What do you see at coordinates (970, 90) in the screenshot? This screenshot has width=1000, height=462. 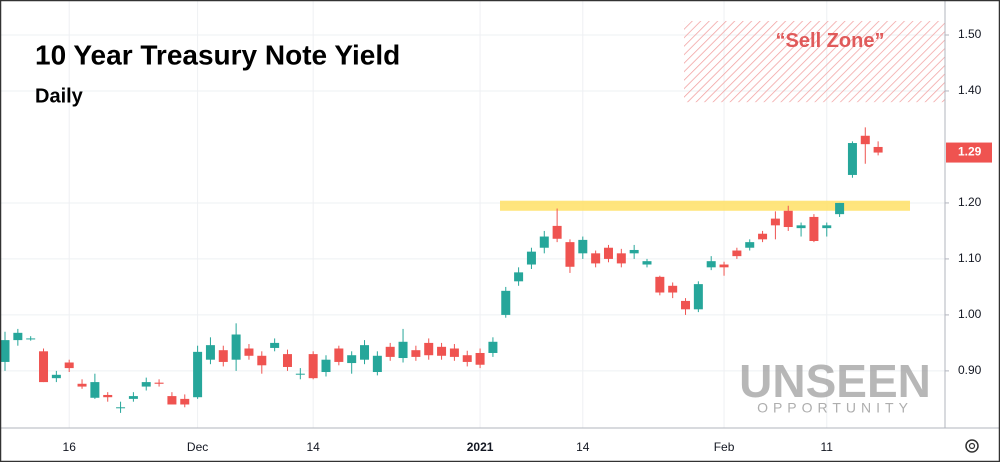 I see `y-tick-label: 1.40` at bounding box center [970, 90].